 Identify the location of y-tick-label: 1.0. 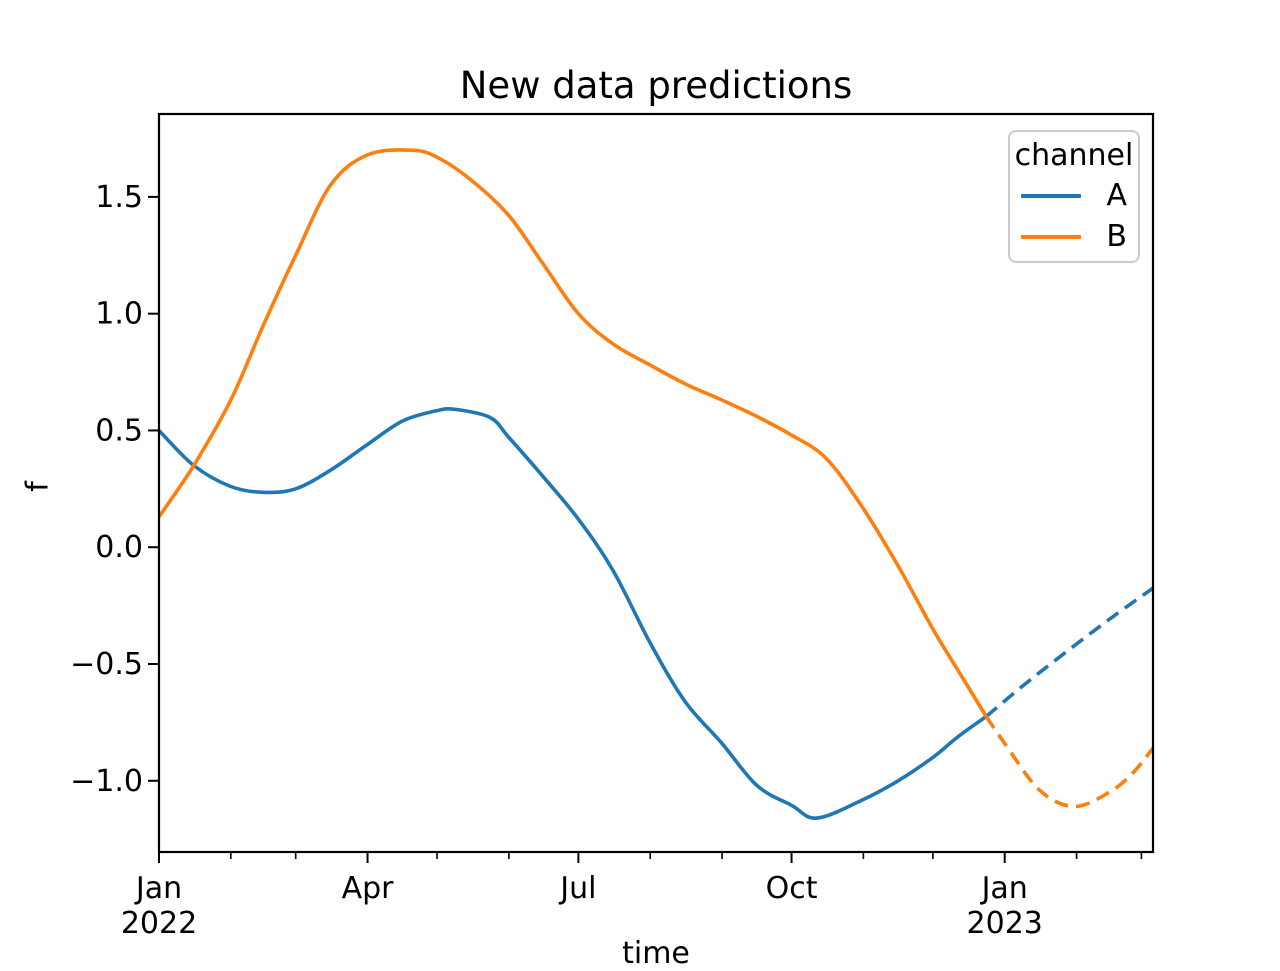
(119, 314).